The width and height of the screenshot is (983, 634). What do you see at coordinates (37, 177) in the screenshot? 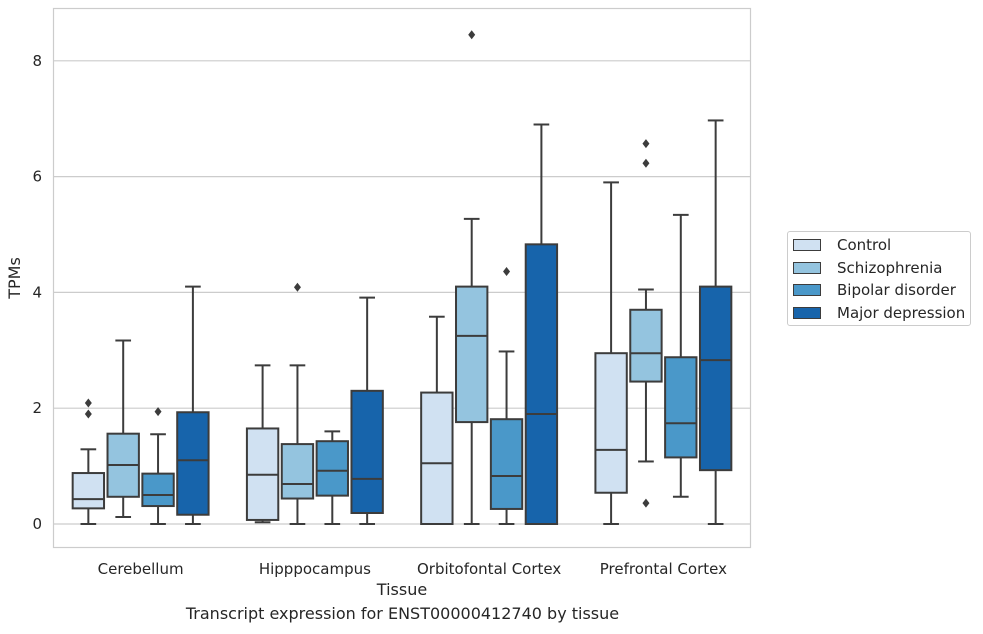
I see `y-tick-label: 6` at bounding box center [37, 177].